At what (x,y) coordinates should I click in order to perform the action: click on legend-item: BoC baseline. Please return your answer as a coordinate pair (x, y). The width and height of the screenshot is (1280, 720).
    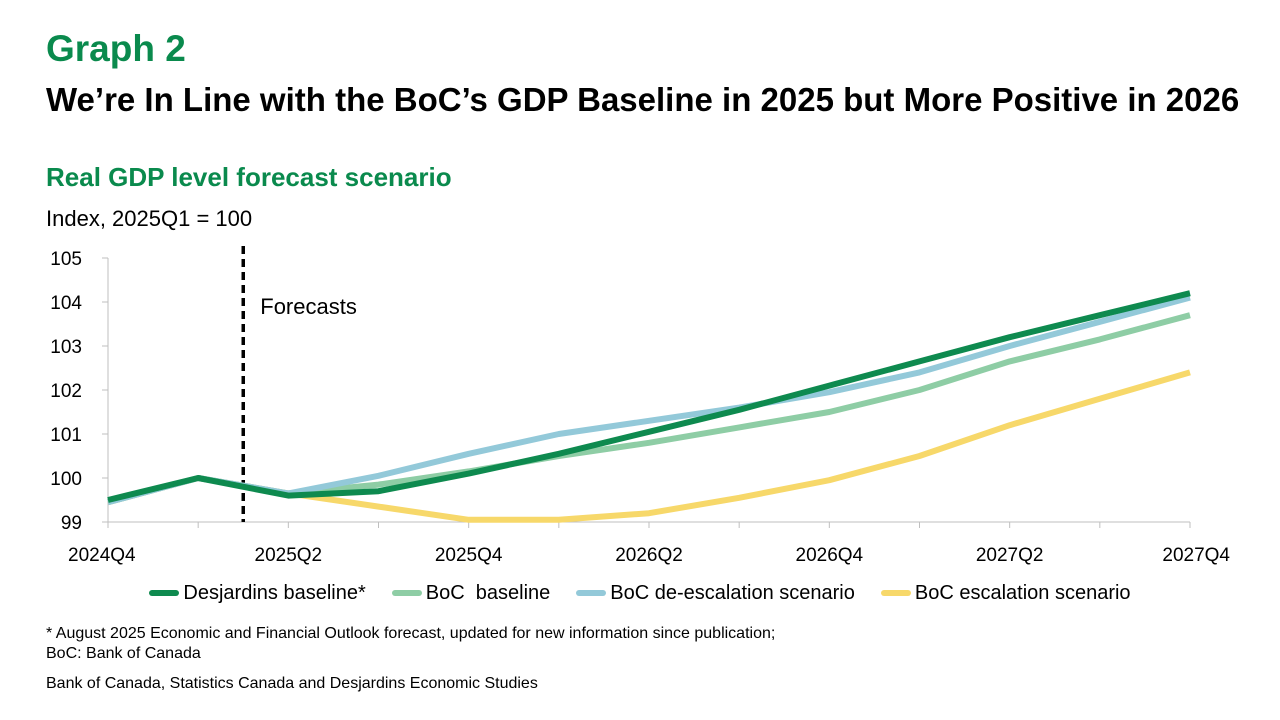
    Looking at the image, I should click on (471, 593).